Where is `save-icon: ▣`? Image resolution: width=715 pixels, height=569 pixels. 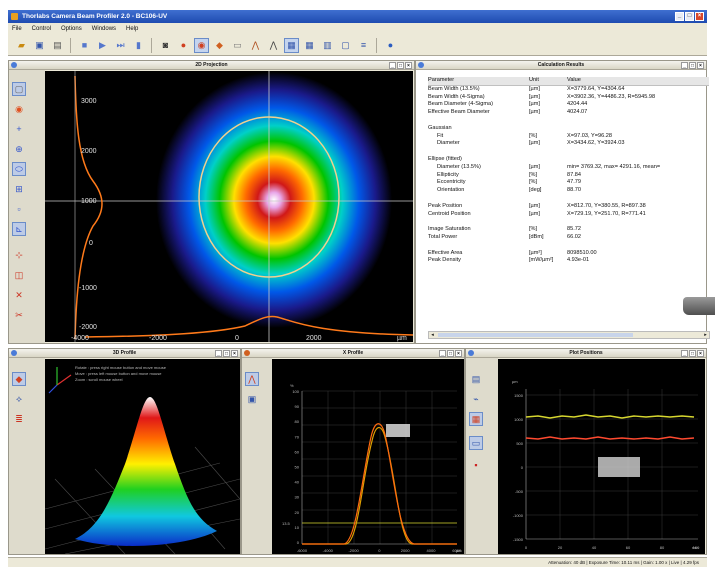 save-icon: ▣ is located at coordinates (39, 44).